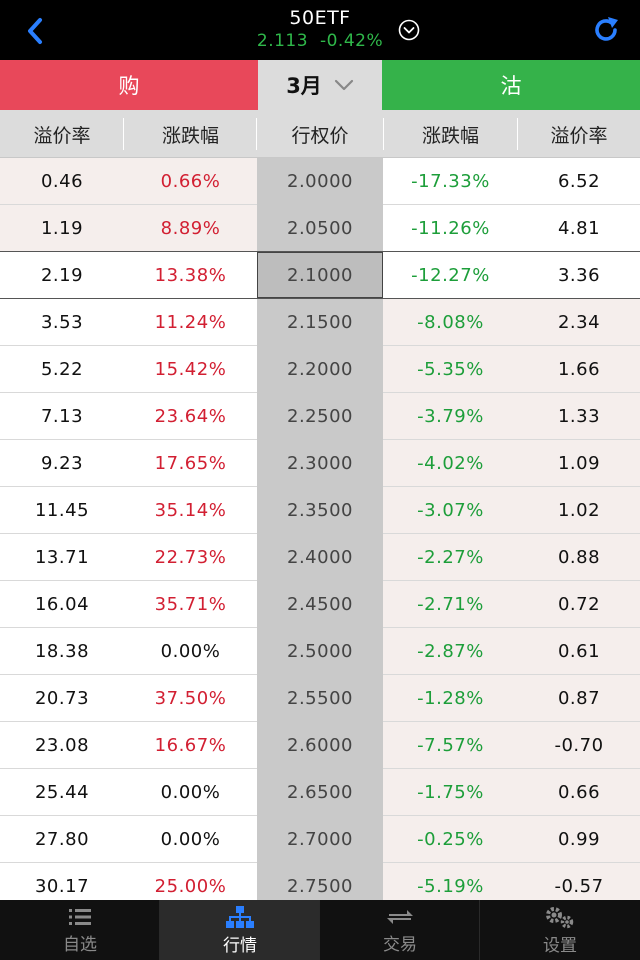  Describe the element at coordinates (190, 322) in the screenshot. I see `call-change-cell: 11.24%` at that location.